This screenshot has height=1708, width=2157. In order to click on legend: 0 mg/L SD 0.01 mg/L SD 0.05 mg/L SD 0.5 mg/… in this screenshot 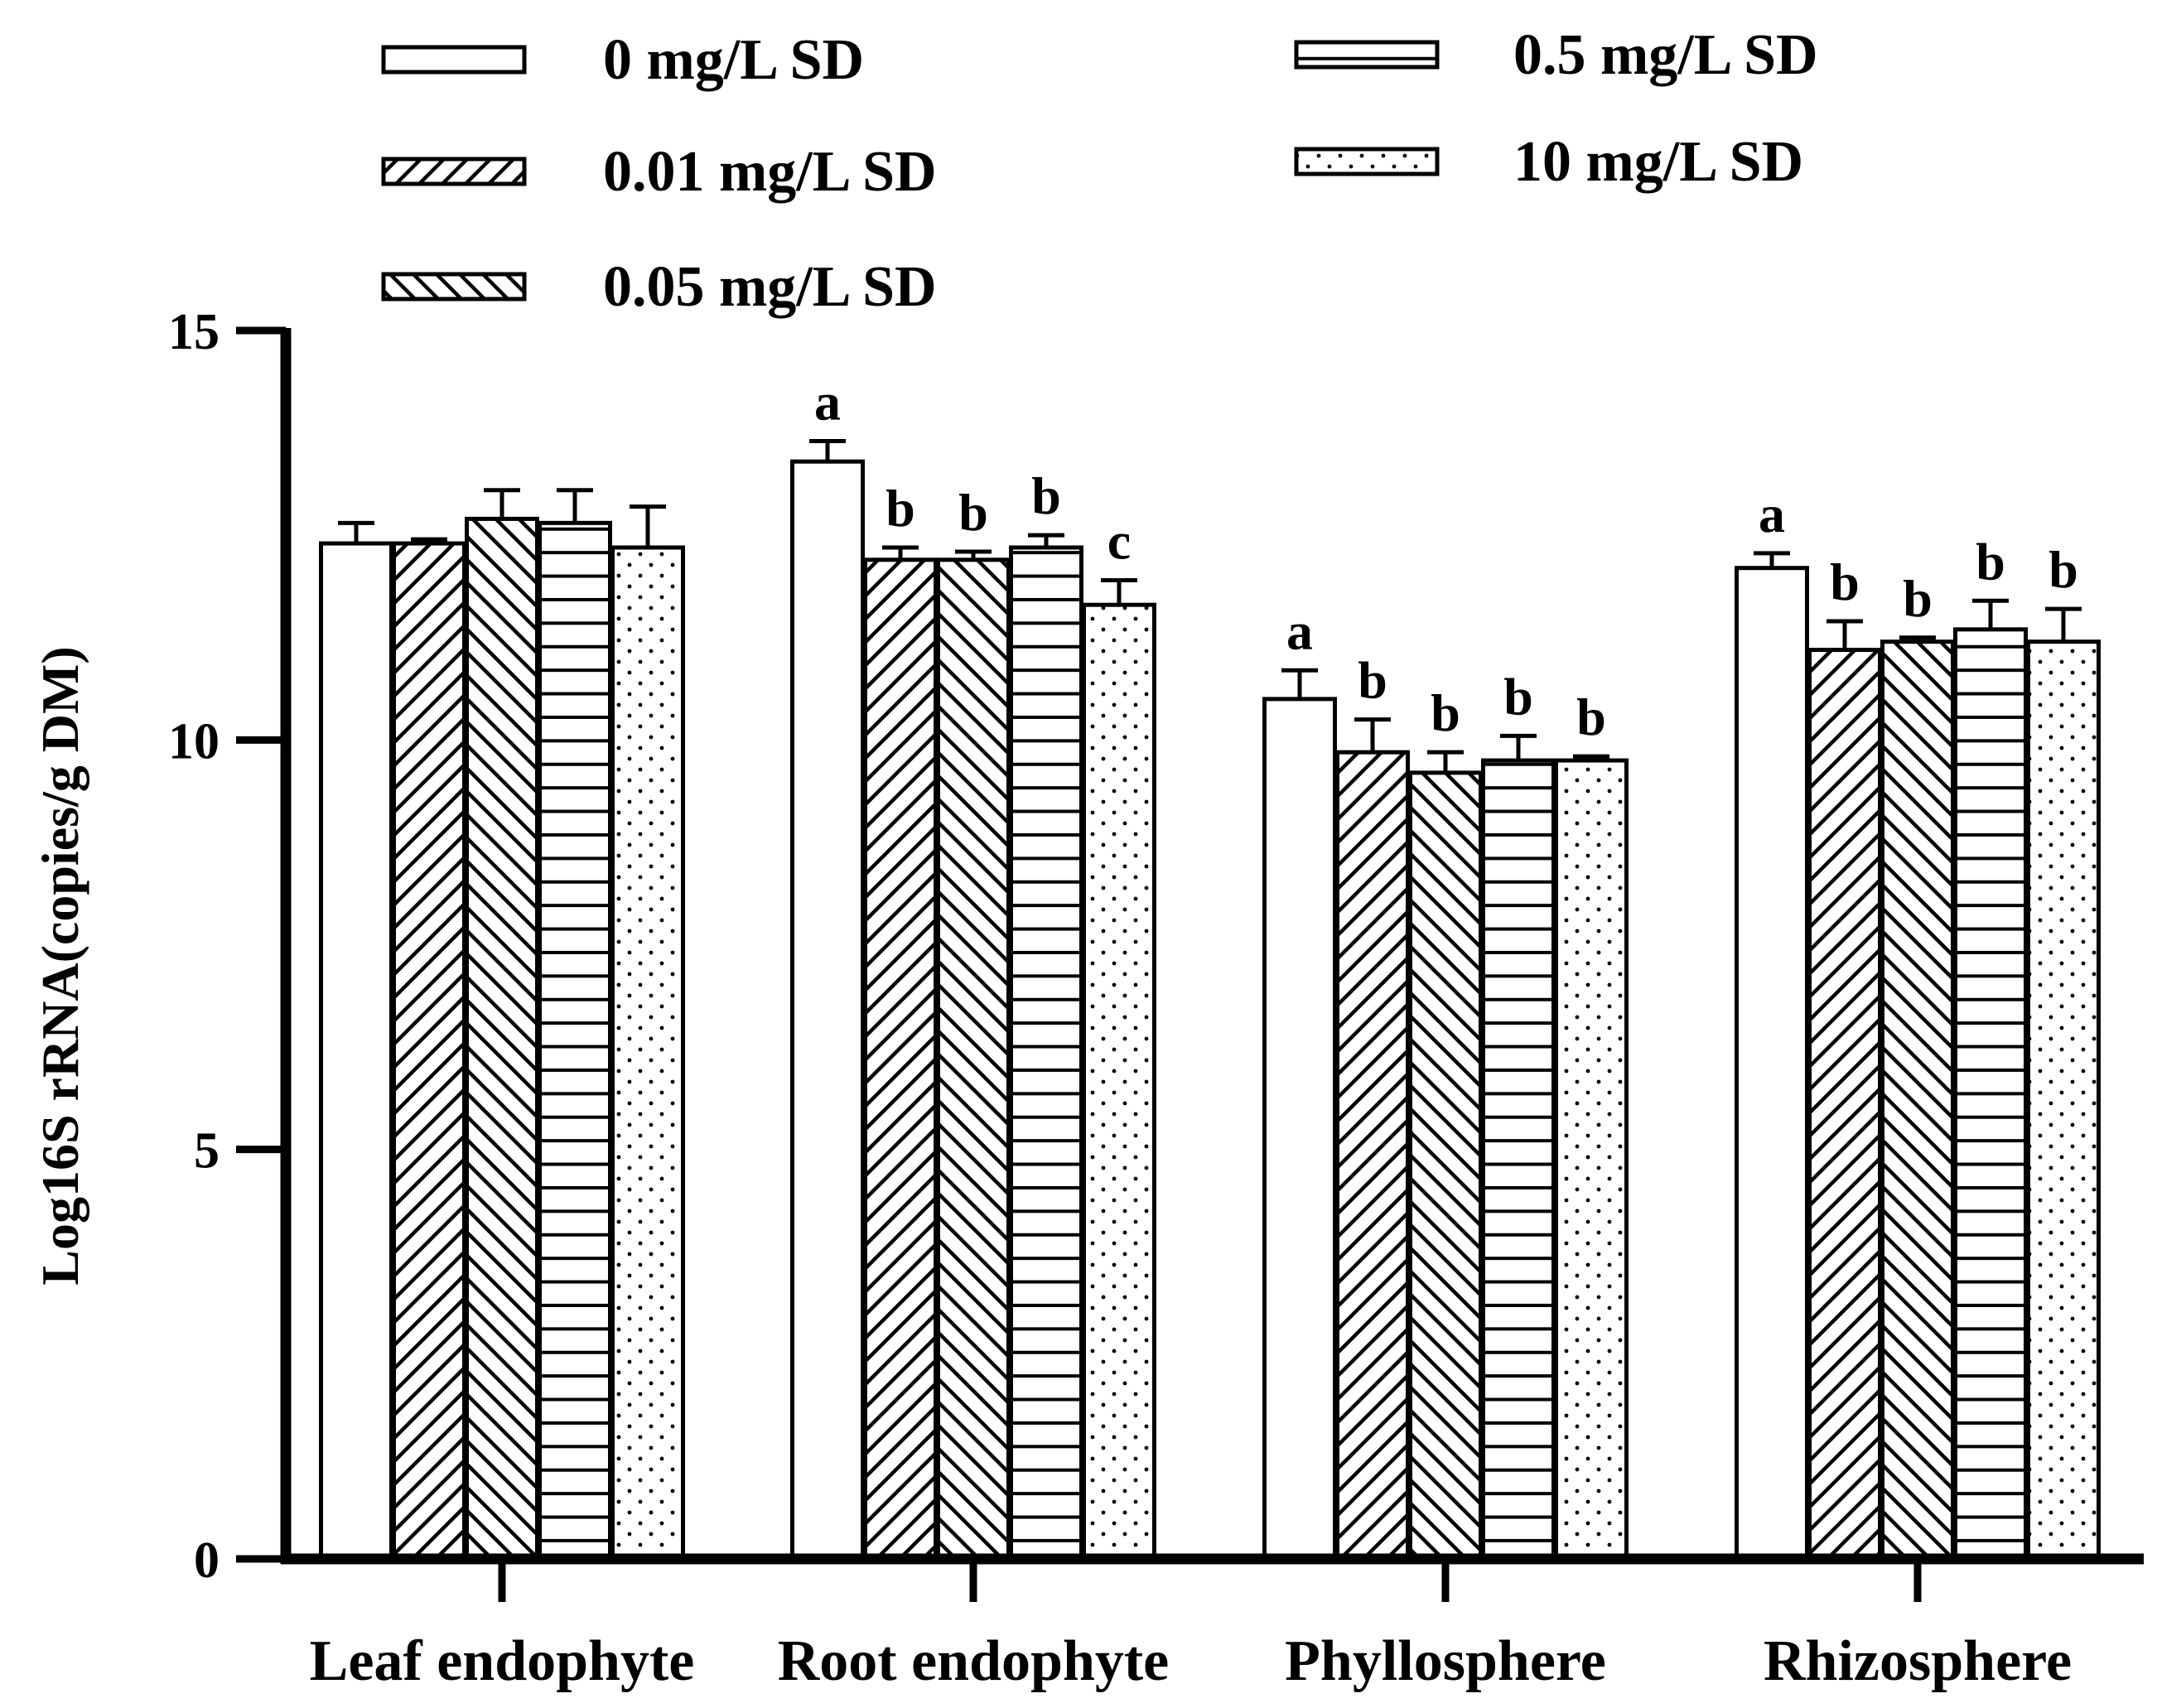, I will do `click(1099, 171)`.